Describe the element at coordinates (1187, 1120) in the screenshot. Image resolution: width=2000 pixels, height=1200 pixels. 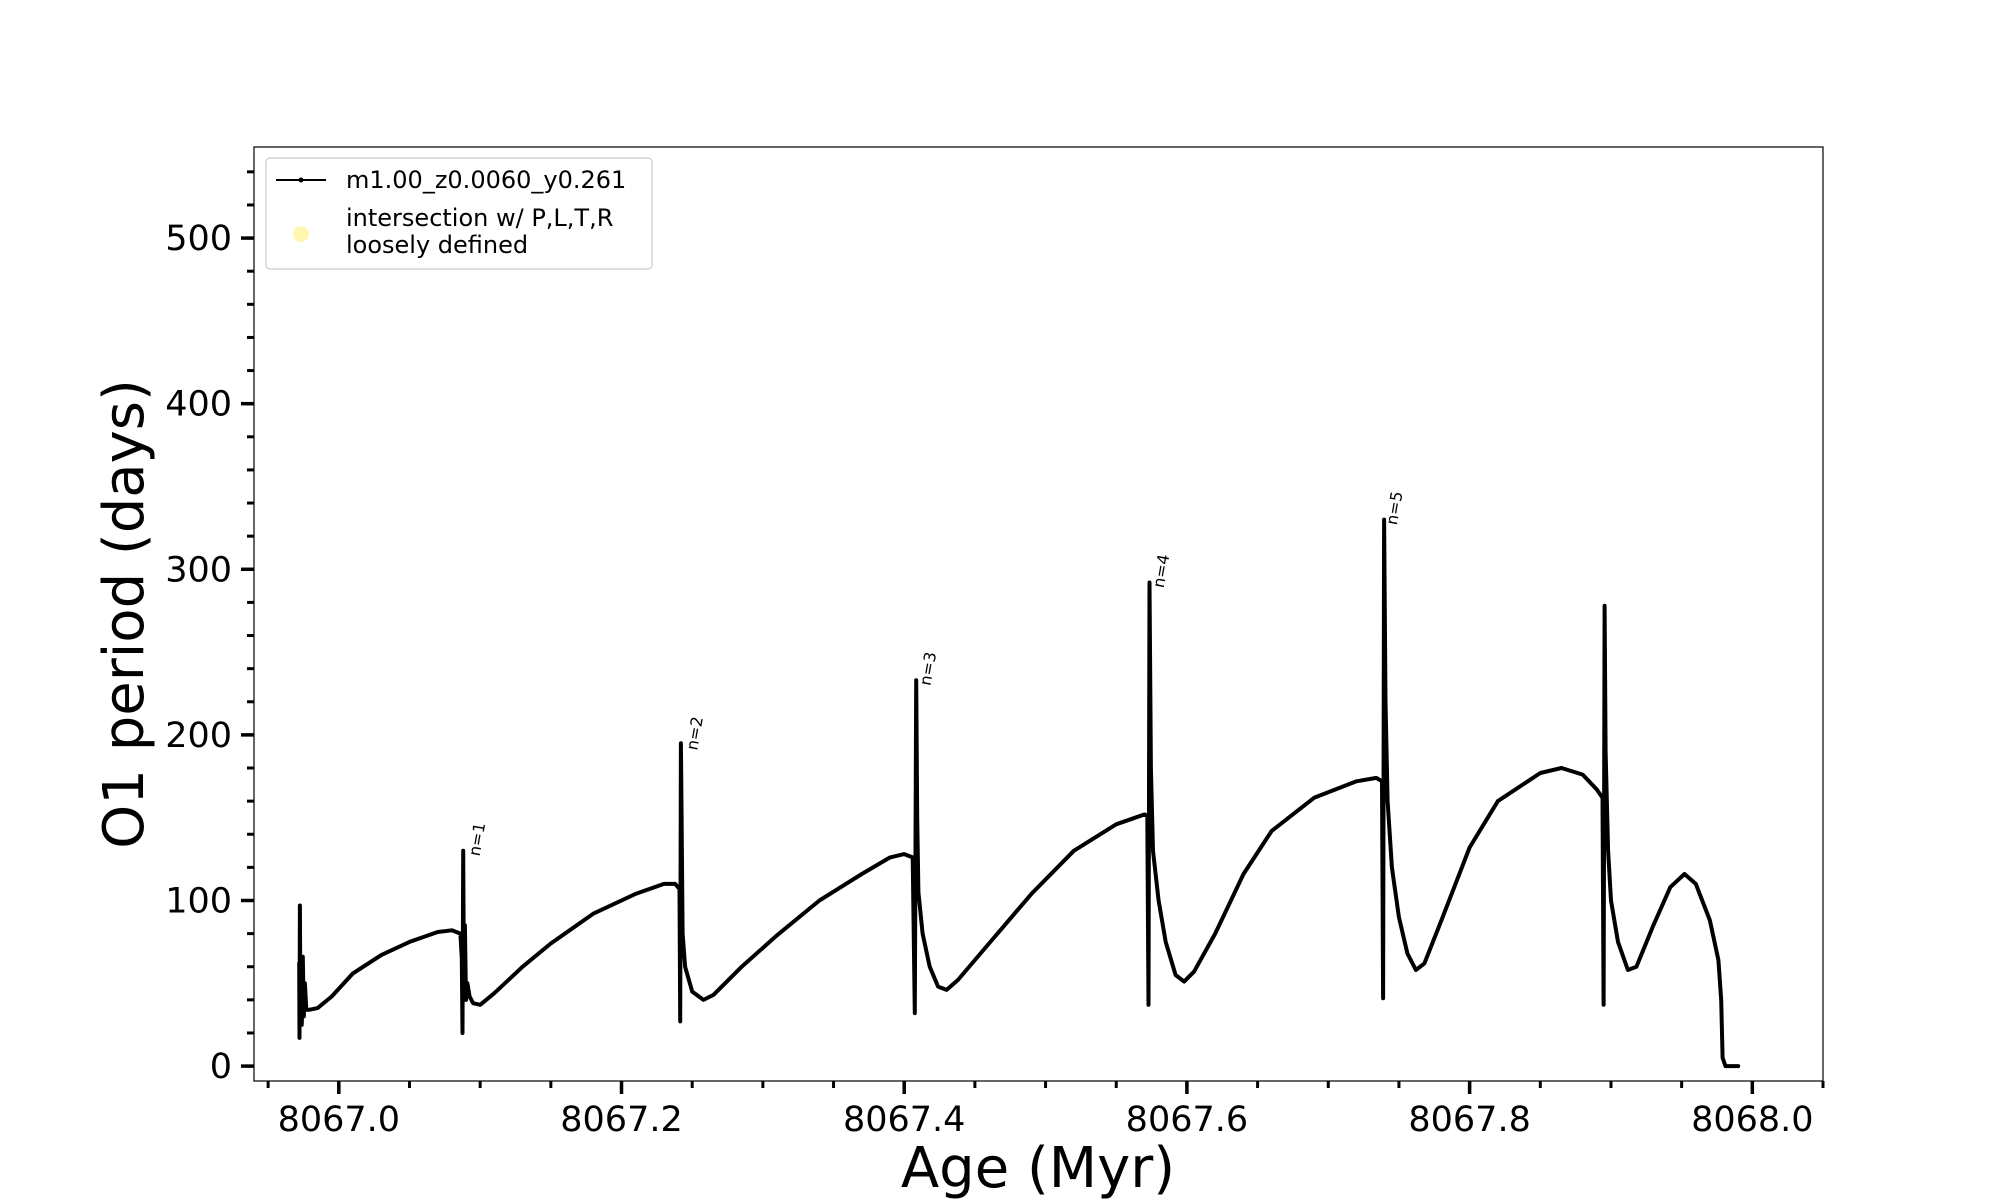
I see `x-tick-label: 8067.6` at that location.